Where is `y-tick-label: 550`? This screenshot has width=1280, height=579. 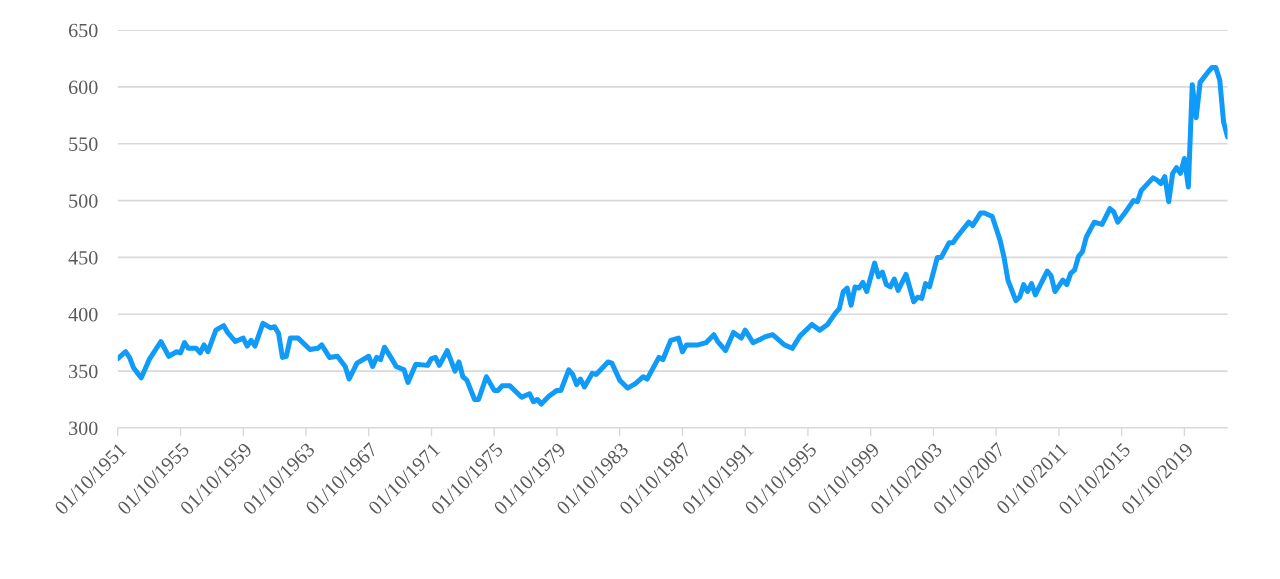
y-tick-label: 550 is located at coordinates (83, 144).